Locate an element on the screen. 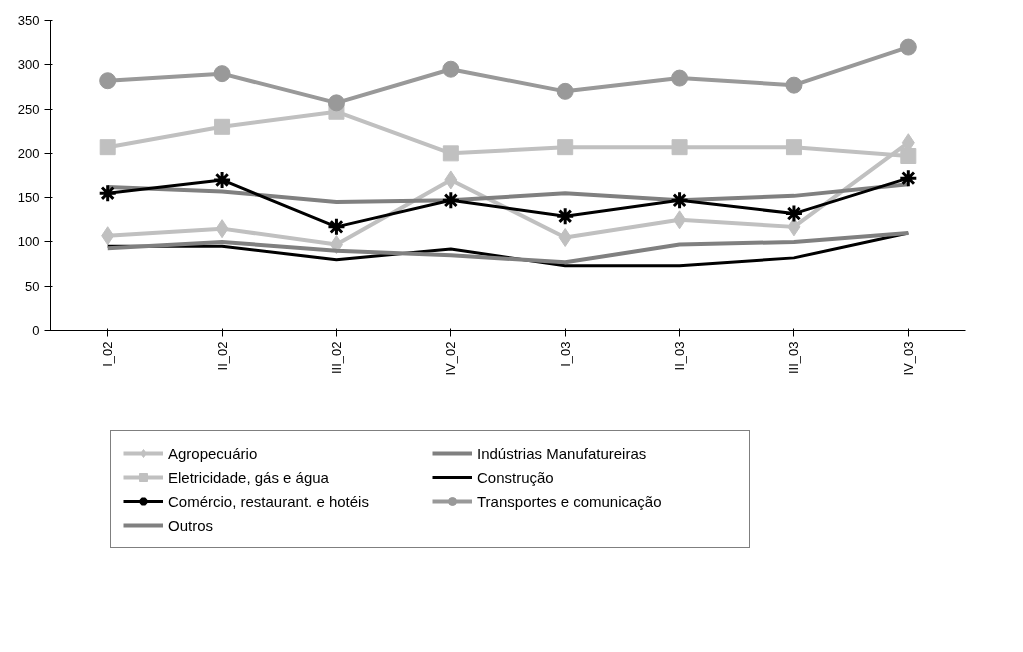 The height and width of the screenshot is (652, 1023). y-tick-label: 100 is located at coordinates (28, 242).